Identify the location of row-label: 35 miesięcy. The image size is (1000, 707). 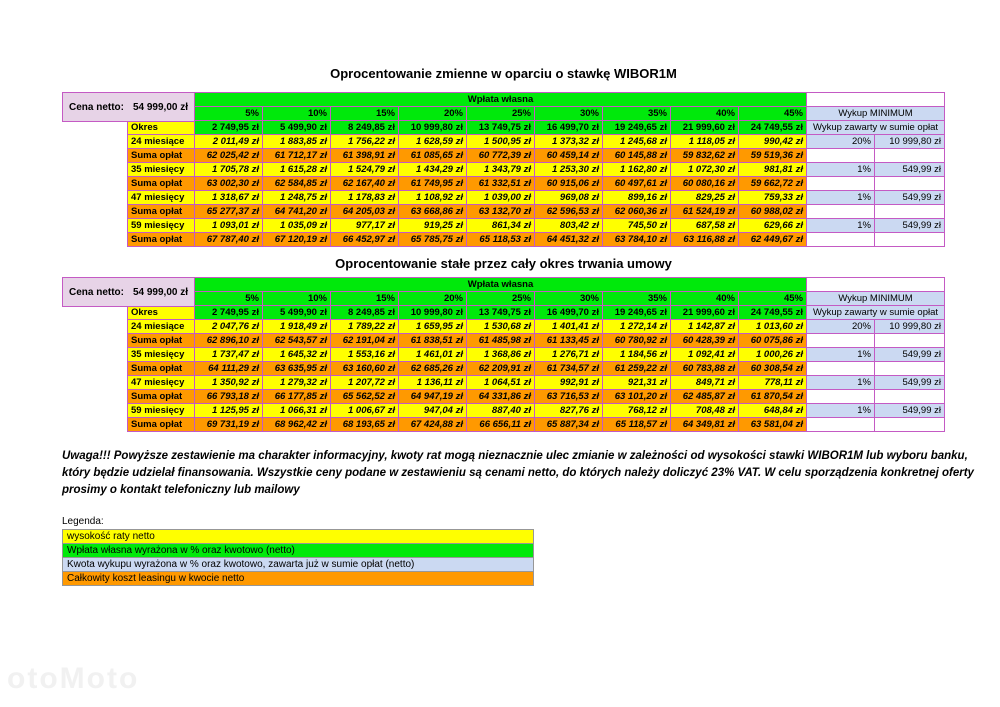
(161, 354).